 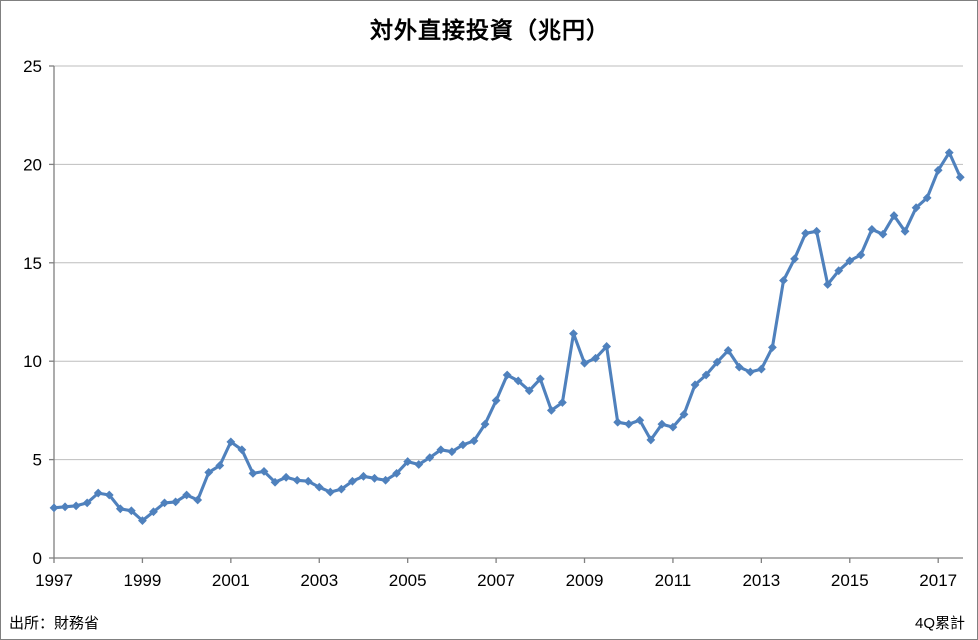 What do you see at coordinates (32, 361) in the screenshot?
I see `y-tick-label: 10` at bounding box center [32, 361].